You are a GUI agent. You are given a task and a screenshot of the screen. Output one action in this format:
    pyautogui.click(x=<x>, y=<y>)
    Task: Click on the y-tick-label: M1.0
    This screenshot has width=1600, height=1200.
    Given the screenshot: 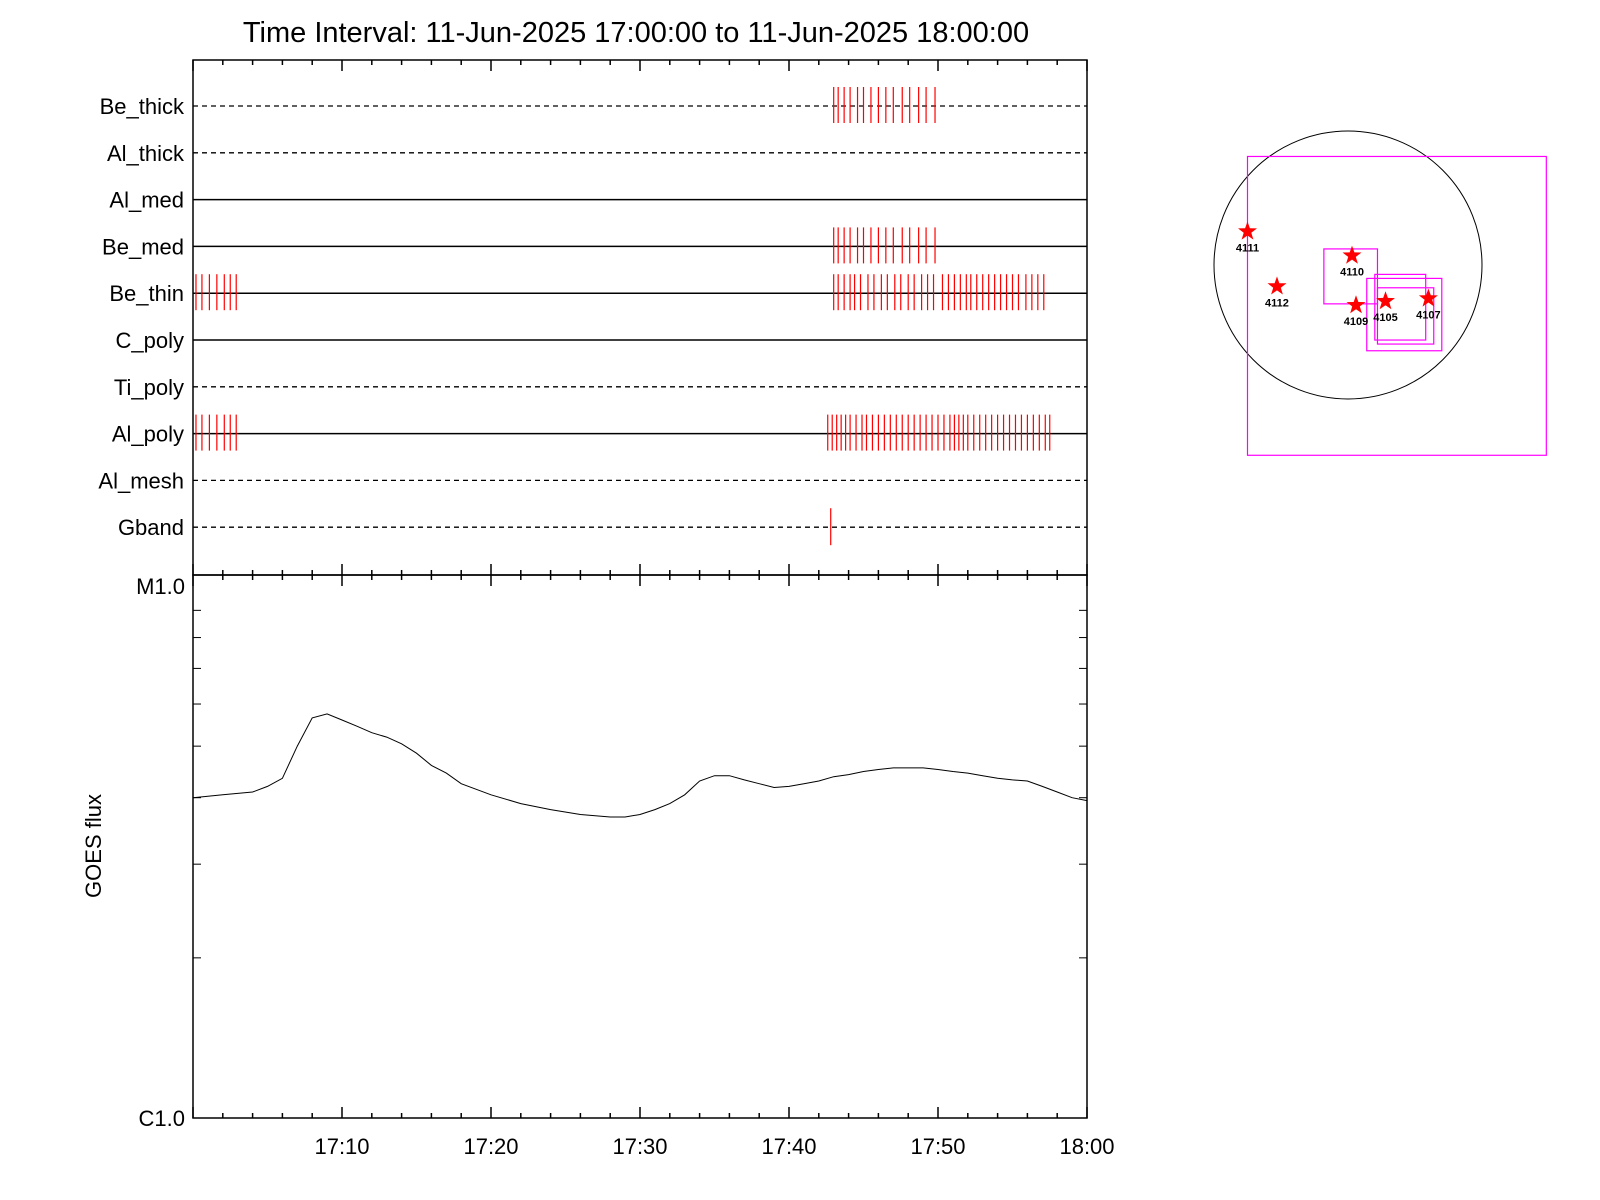 What is the action you would take?
    pyautogui.click(x=160, y=586)
    